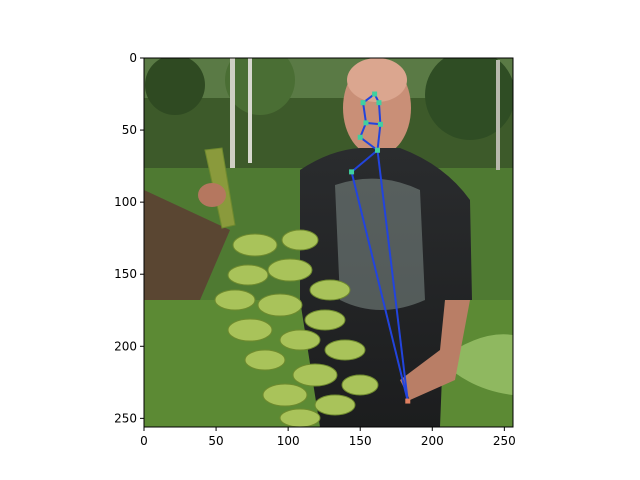  I want to click on x-tick-label: 250, so click(504, 441).